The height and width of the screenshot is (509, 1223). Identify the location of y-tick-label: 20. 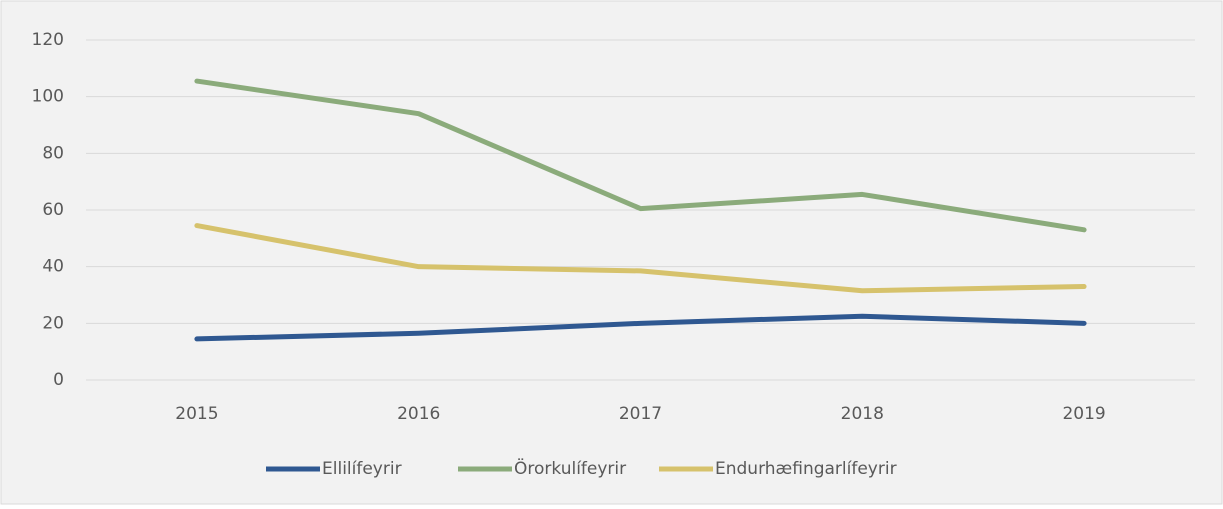
(53, 323).